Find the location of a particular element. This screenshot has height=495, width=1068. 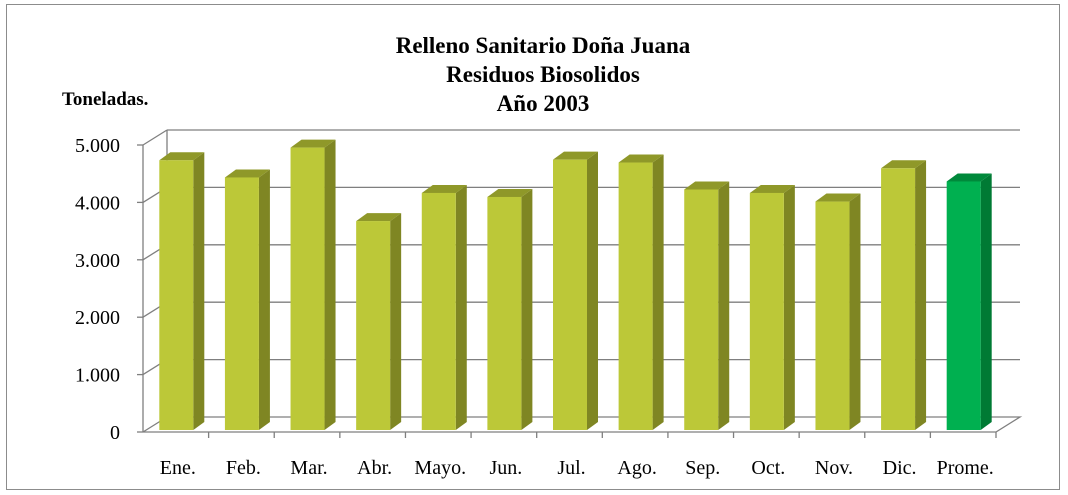

floor is located at coordinates (582, 424).